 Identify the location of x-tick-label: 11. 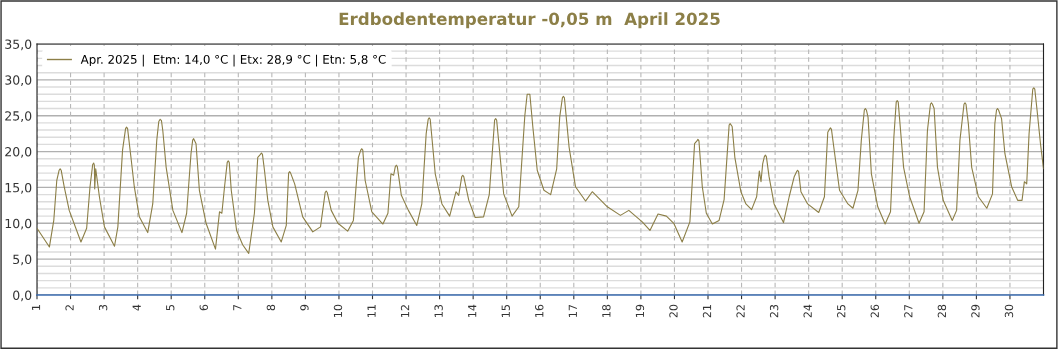
(371, 311).